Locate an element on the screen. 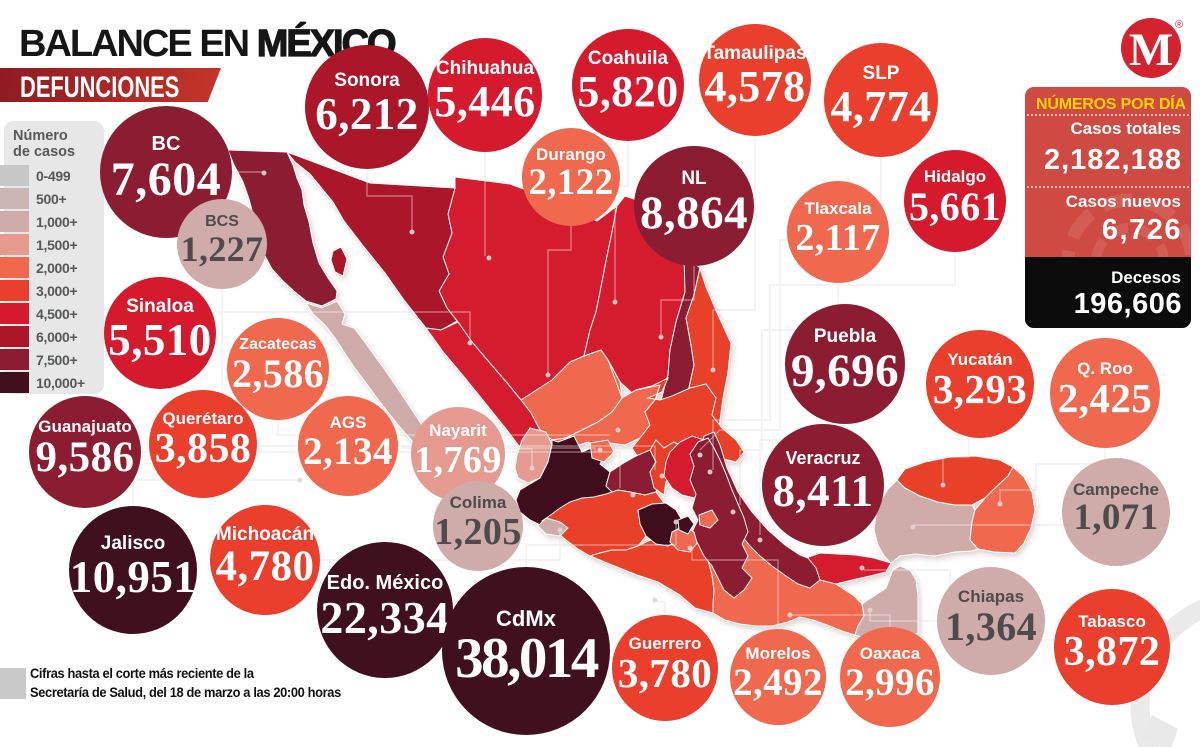  svg-text: M is located at coordinates (1151, 50).